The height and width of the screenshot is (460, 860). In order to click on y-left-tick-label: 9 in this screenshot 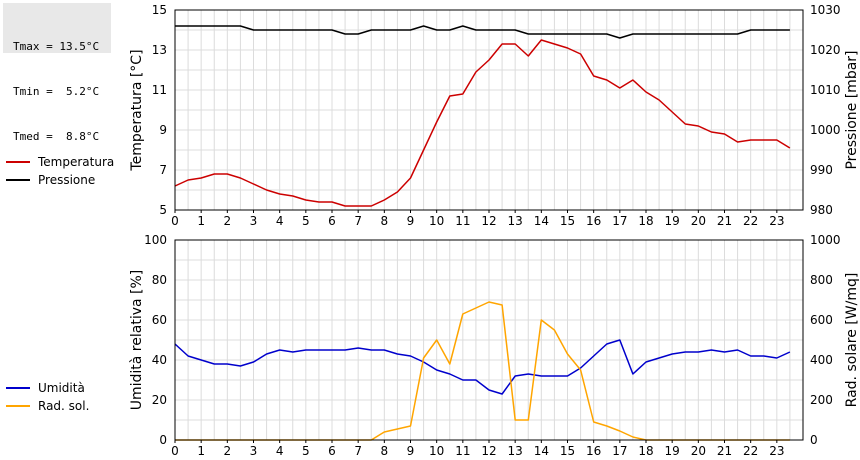, I will do `click(163, 130)`.